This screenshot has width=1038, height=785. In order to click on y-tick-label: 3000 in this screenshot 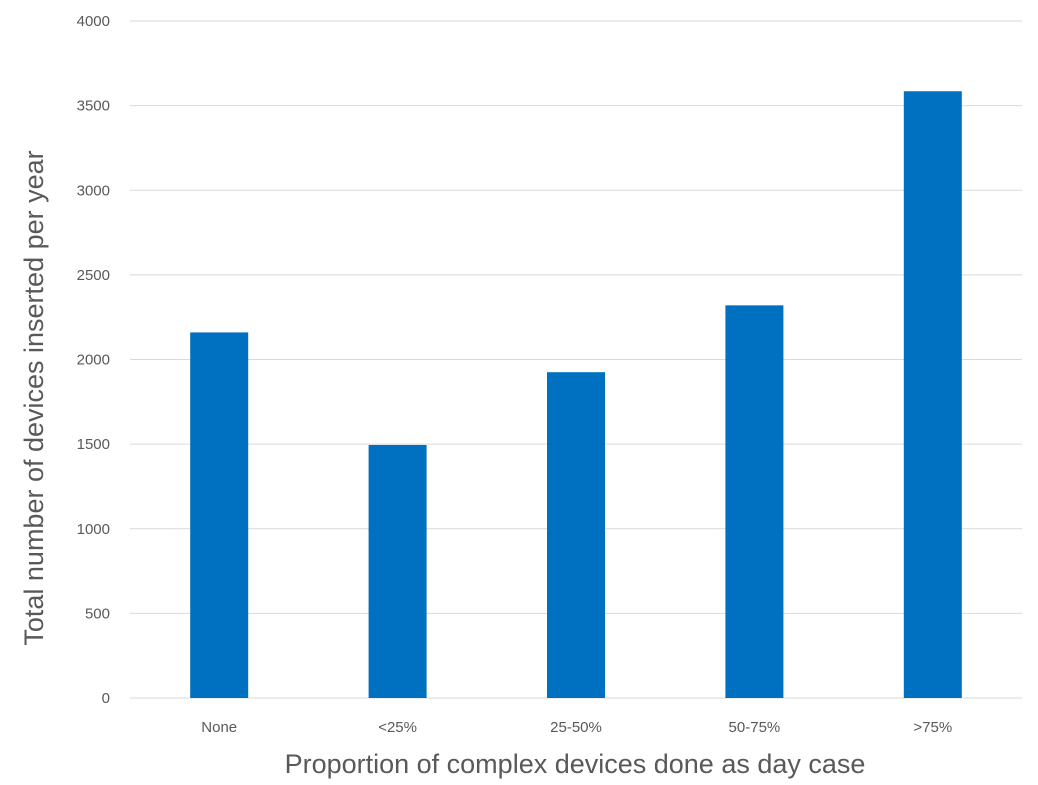, I will do `click(93, 190)`.